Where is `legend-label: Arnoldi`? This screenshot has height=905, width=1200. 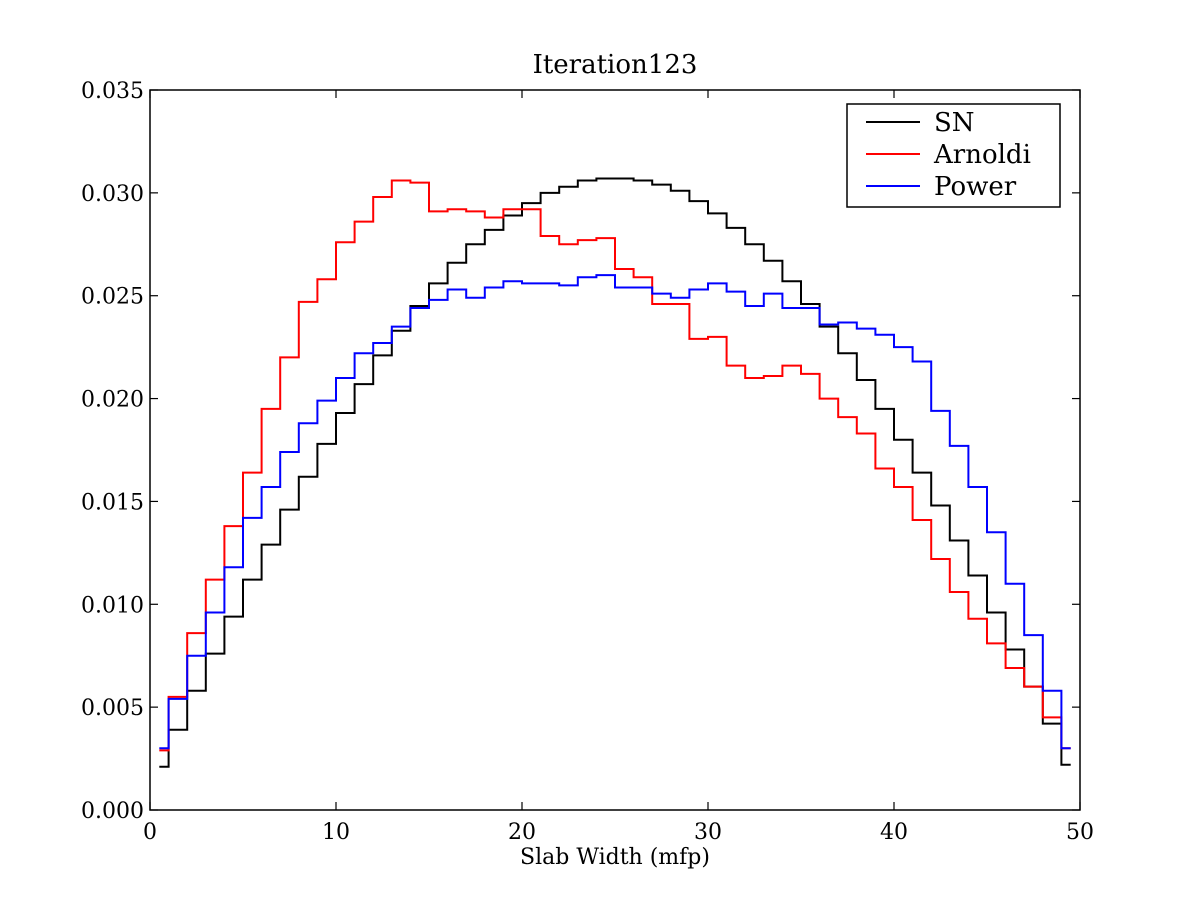 legend-label: Arnoldi is located at coordinates (982, 155).